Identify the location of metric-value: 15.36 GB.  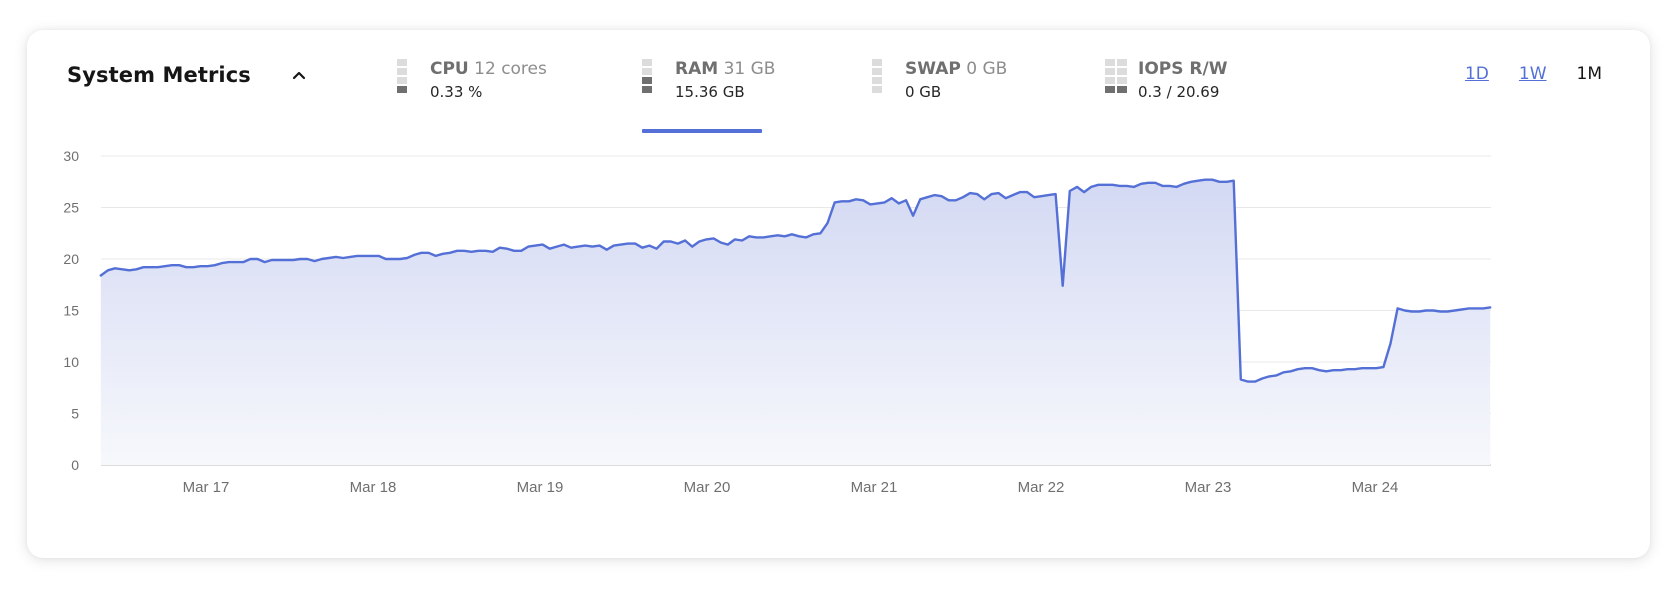
(710, 92).